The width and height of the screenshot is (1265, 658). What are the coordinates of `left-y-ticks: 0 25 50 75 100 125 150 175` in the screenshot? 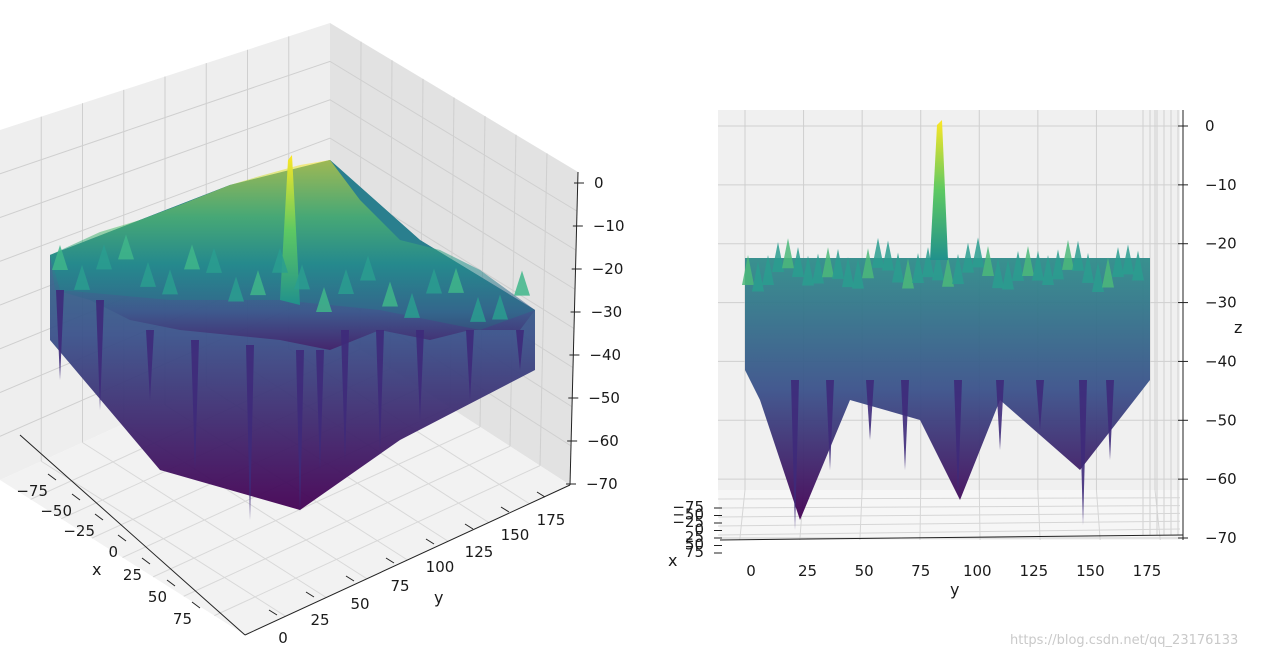 It's located at (417, 569).